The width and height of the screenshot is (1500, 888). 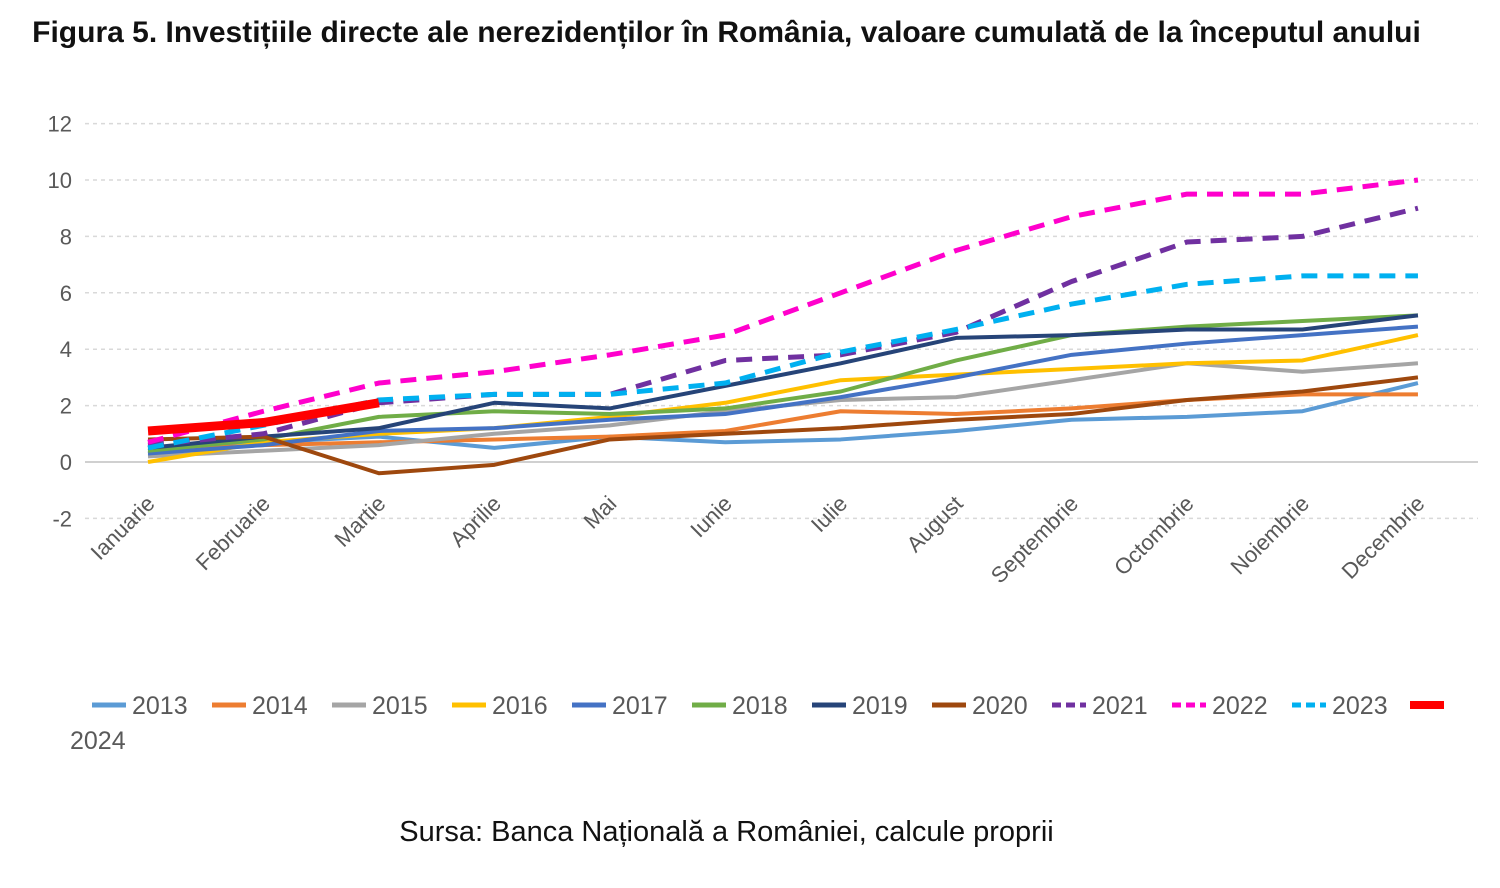 I want to click on y-tick-label: 4, so click(x=66, y=349).